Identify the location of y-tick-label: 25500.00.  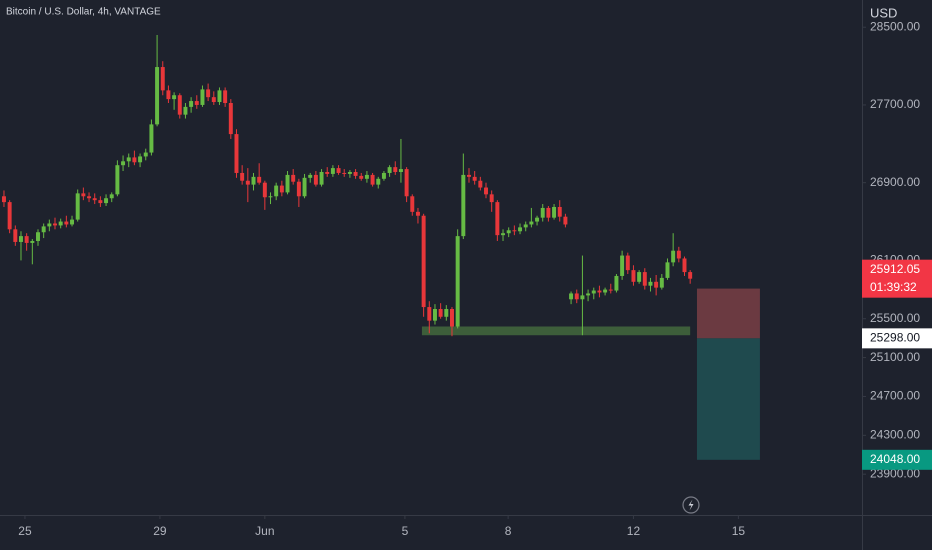
(895, 318).